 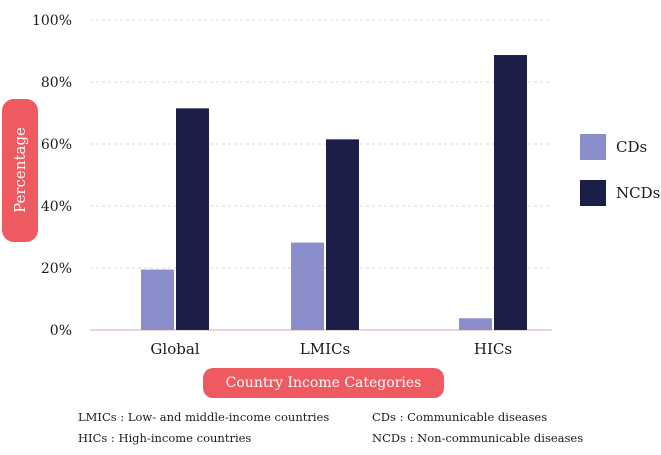 What do you see at coordinates (475, 324) in the screenshot?
I see `bar-cds-hics` at bounding box center [475, 324].